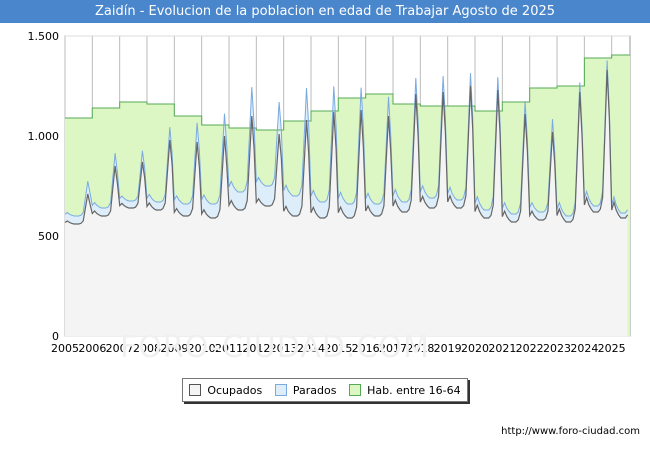 This screenshot has height=450, width=650. Describe the element at coordinates (195, 390) in the screenshot. I see `legend-swatch-ocupados` at that location.